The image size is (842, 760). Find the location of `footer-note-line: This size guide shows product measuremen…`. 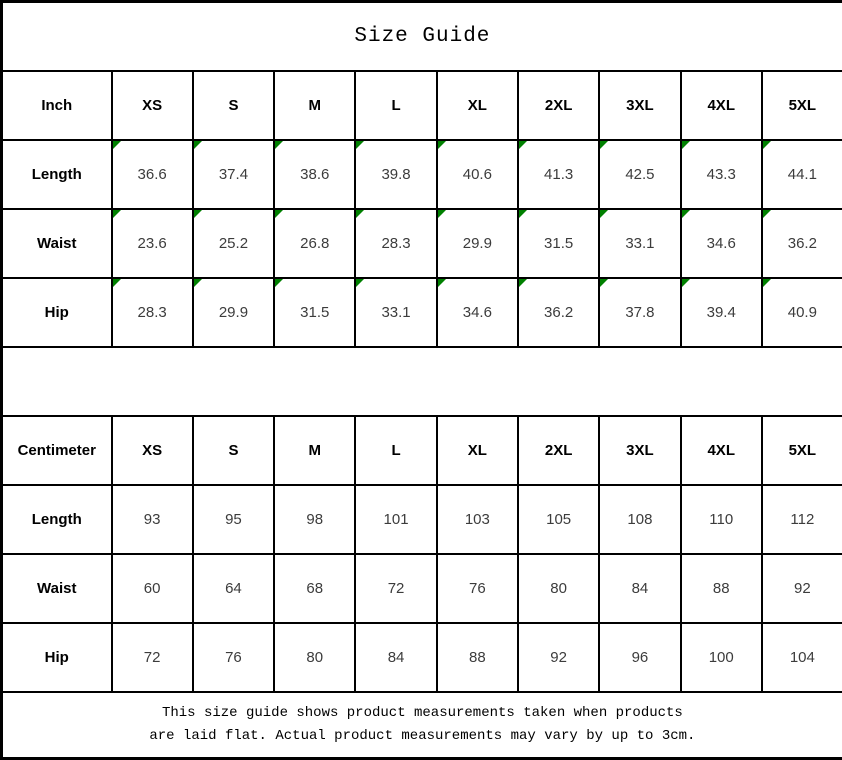

footer-note-line: This size guide shows product measuremen… is located at coordinates (422, 712).